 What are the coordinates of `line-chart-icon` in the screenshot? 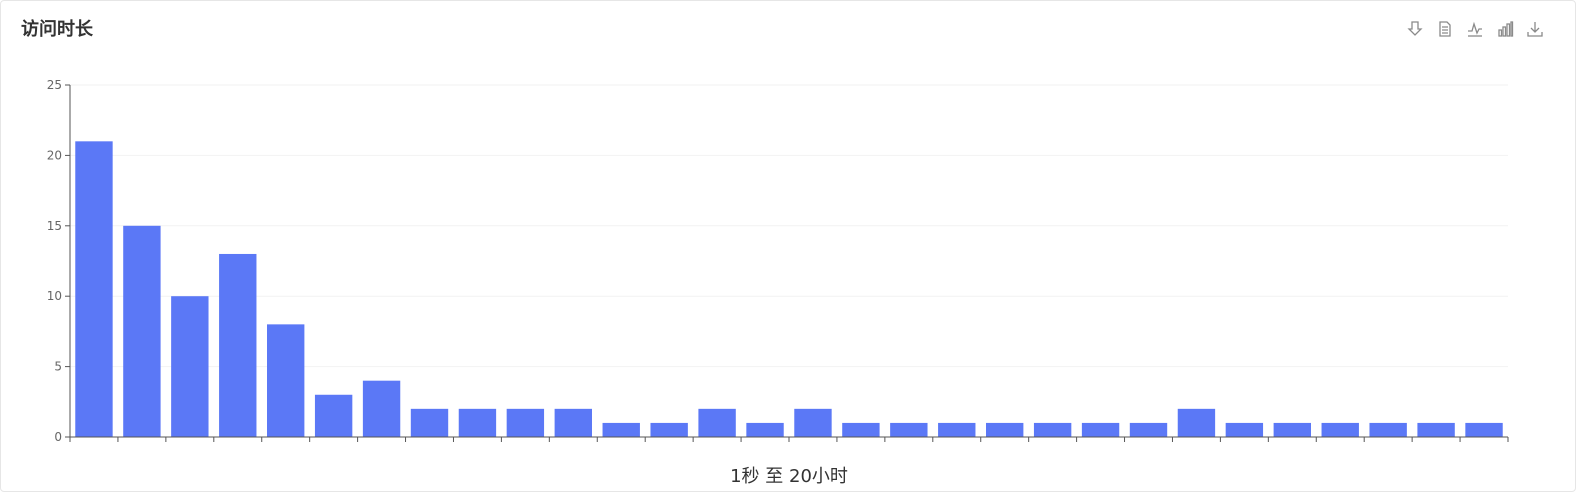 It's located at (1475, 29).